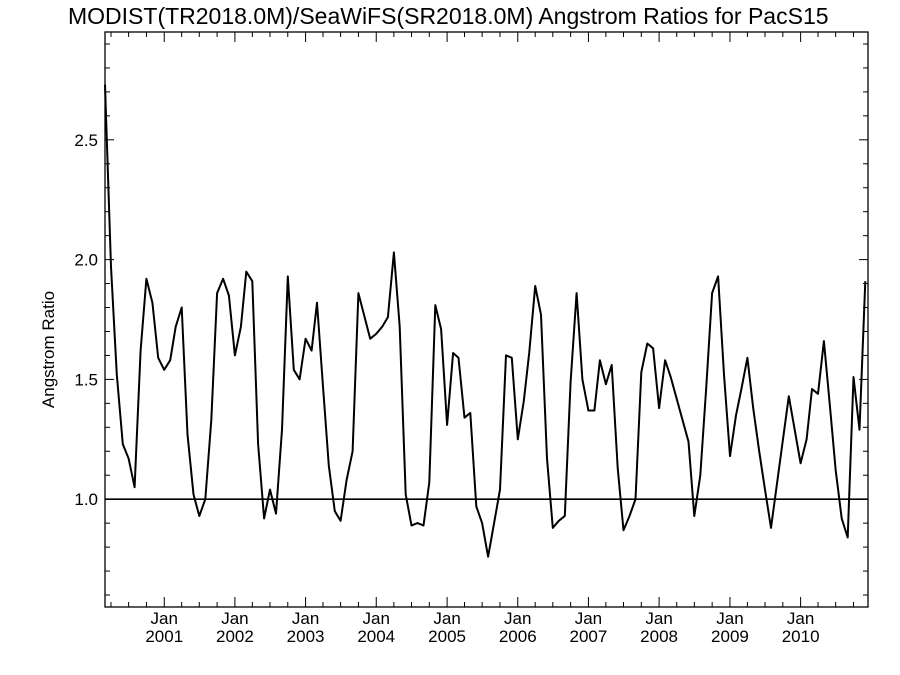  Describe the element at coordinates (589, 636) in the screenshot. I see `x-tick-label-year: 2007` at that location.